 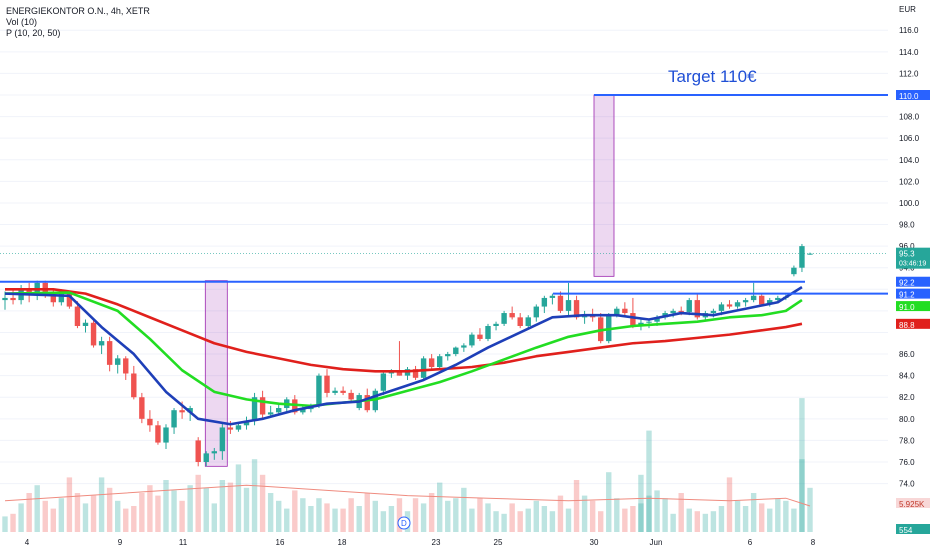 What do you see at coordinates (404, 523) in the screenshot?
I see `event-marker: D` at bounding box center [404, 523].